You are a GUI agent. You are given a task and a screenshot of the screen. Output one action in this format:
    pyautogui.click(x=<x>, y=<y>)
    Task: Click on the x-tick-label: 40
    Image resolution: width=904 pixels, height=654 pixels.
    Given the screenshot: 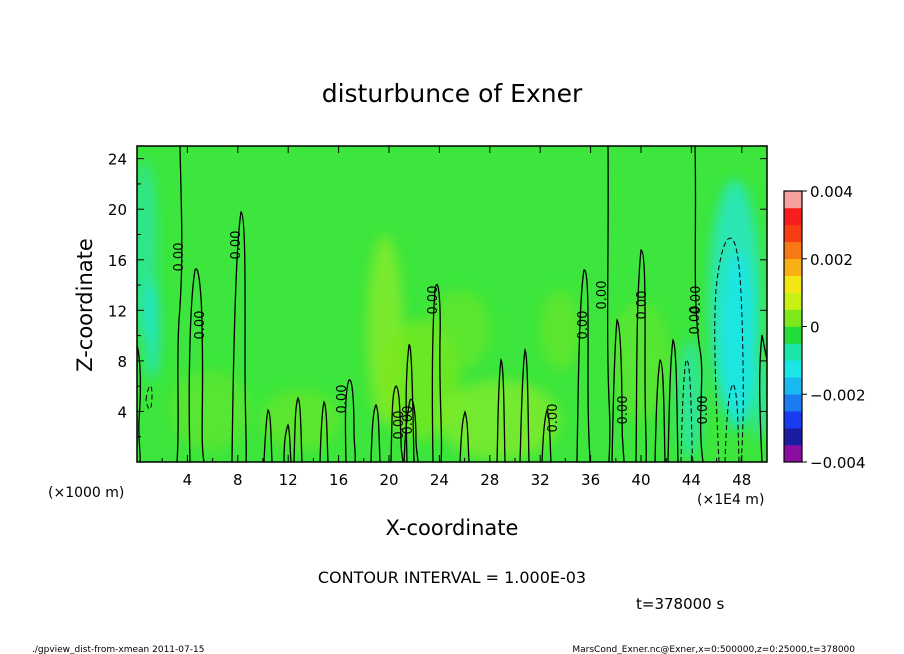 What is the action you would take?
    pyautogui.click(x=640, y=480)
    